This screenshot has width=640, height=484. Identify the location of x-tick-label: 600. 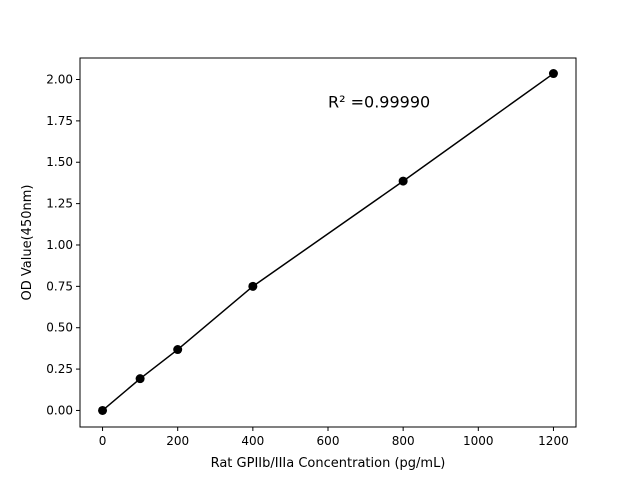
(328, 441).